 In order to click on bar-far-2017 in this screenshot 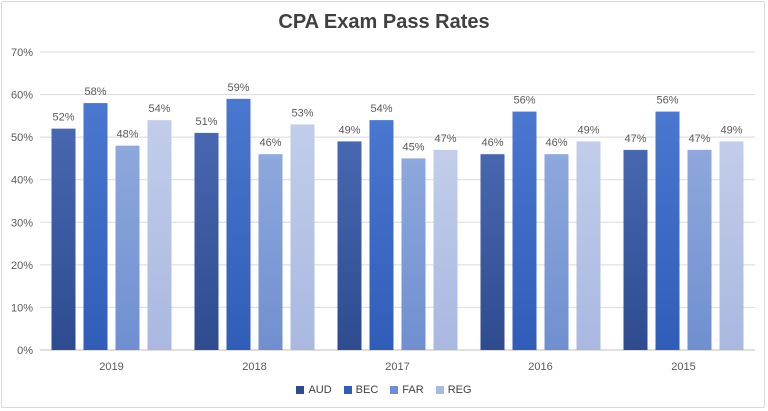, I will do `click(413, 254)`.